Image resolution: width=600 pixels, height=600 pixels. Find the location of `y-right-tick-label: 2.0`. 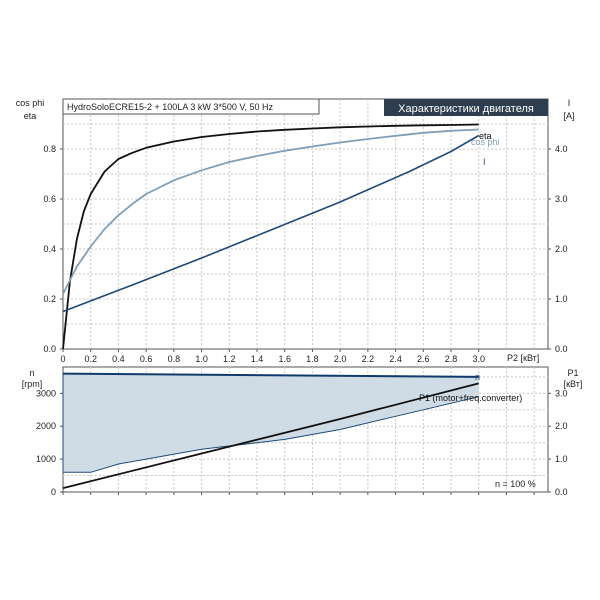

y-right-tick-label: 2.0 is located at coordinates (561, 249).